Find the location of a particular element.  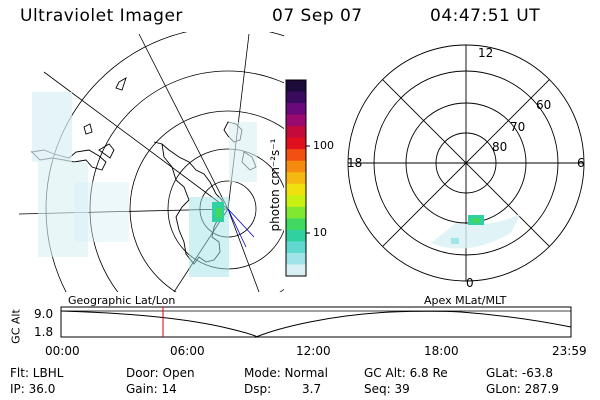

timeline-right-title: Apex MLat/MLT is located at coordinates (465, 300).